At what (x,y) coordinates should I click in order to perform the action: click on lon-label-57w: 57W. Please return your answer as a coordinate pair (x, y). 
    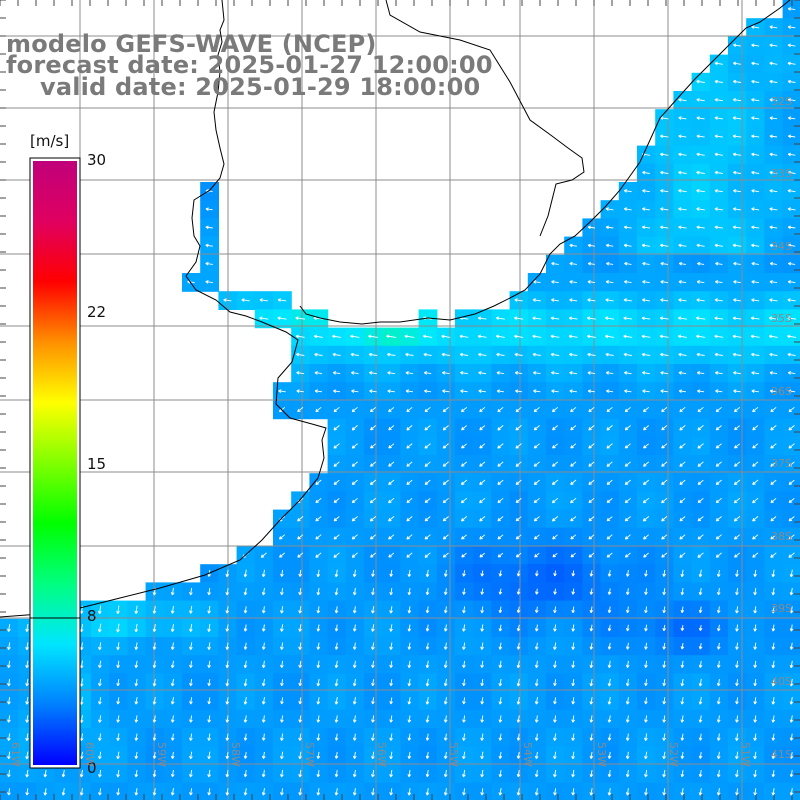
    Looking at the image, I should click on (309, 754).